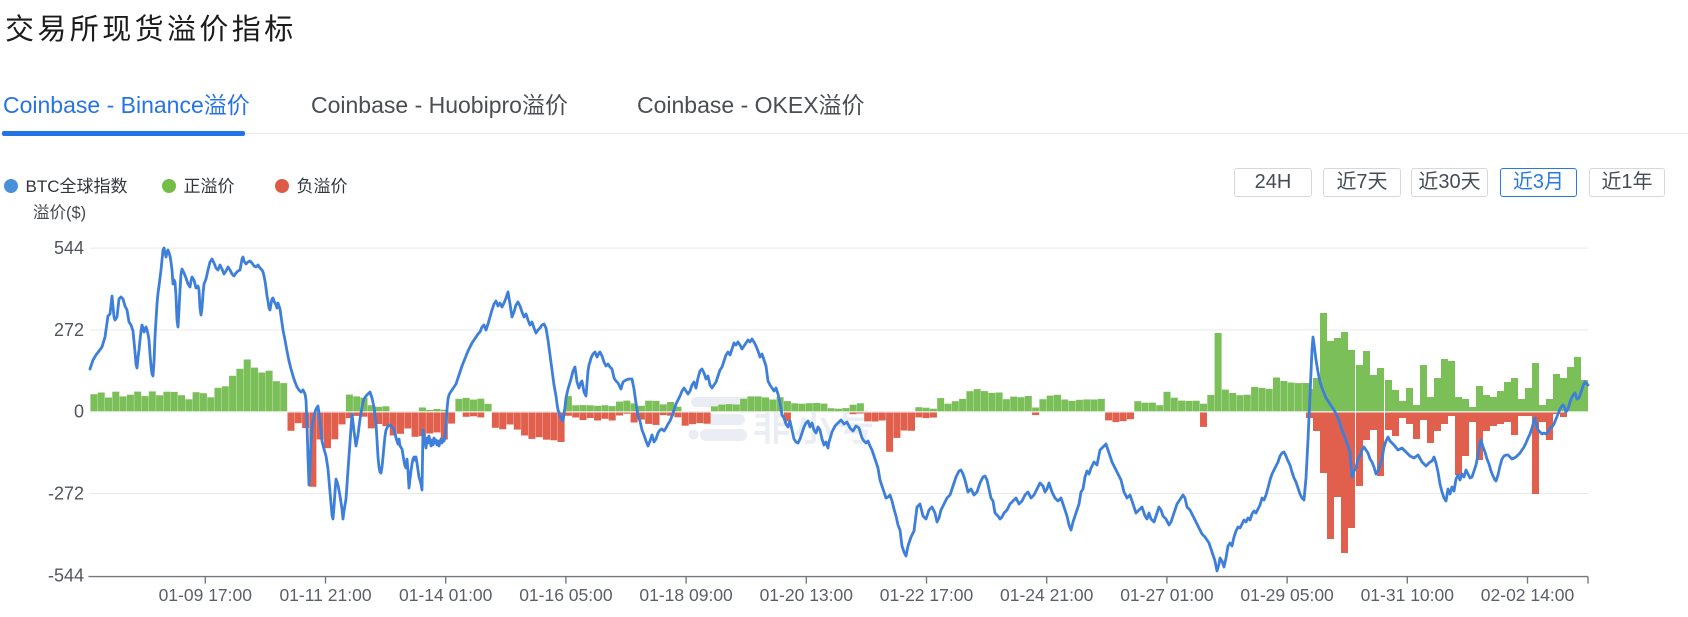 The height and width of the screenshot is (617, 1688). Describe the element at coordinates (69, 248) in the screenshot. I see `svg-text: 544` at that location.